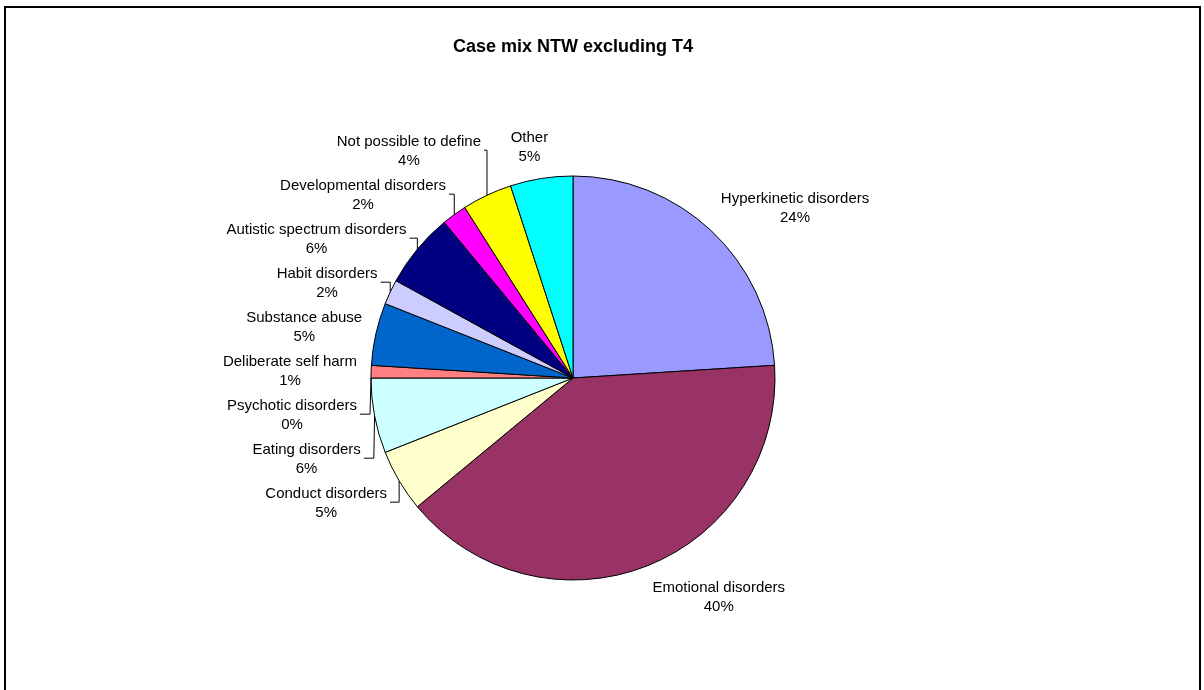 The height and width of the screenshot is (690, 1204). I want to click on slice-label: Not possible to define, so click(409, 141).